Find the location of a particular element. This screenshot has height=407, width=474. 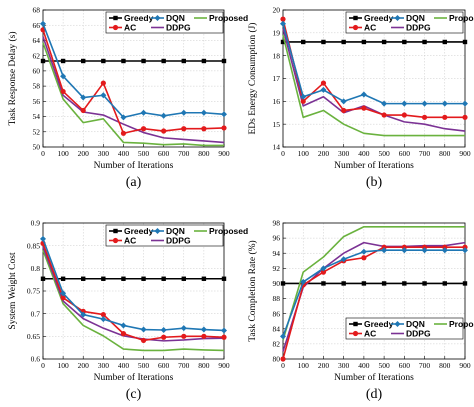

x-tick-label: 300 is located at coordinates (344, 365).